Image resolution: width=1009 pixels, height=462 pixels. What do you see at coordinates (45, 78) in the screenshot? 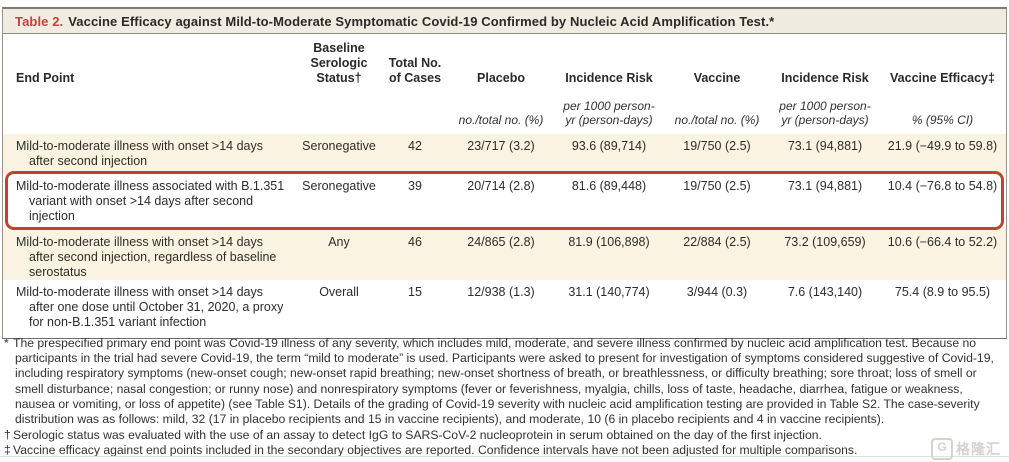
I see `column-header-label: End Point` at bounding box center [45, 78].